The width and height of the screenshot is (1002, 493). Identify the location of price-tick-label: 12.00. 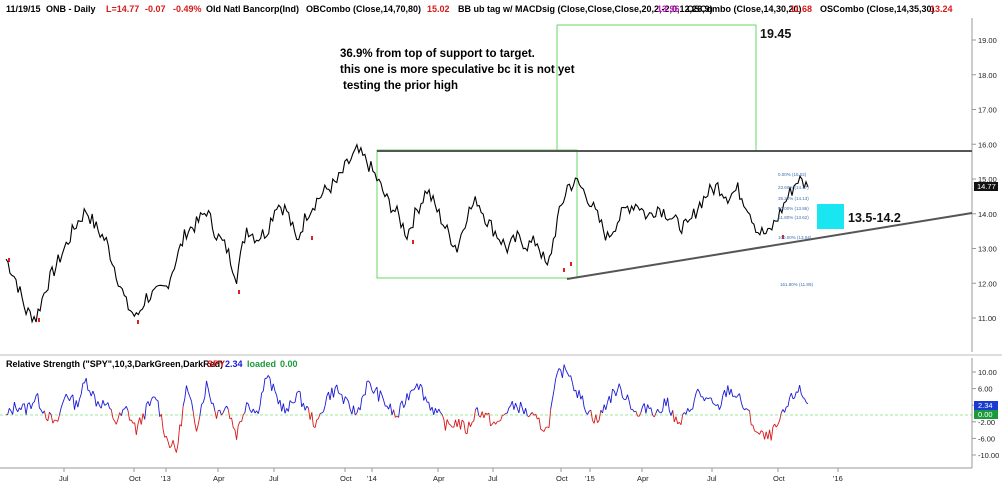
(987, 283).